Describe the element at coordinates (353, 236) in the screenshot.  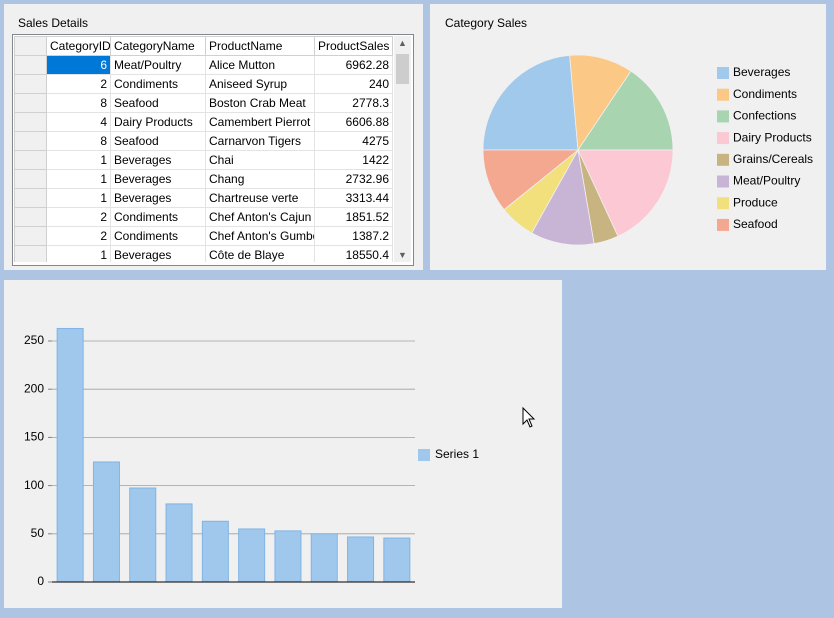
I see `table-cell: 1387.2` at that location.